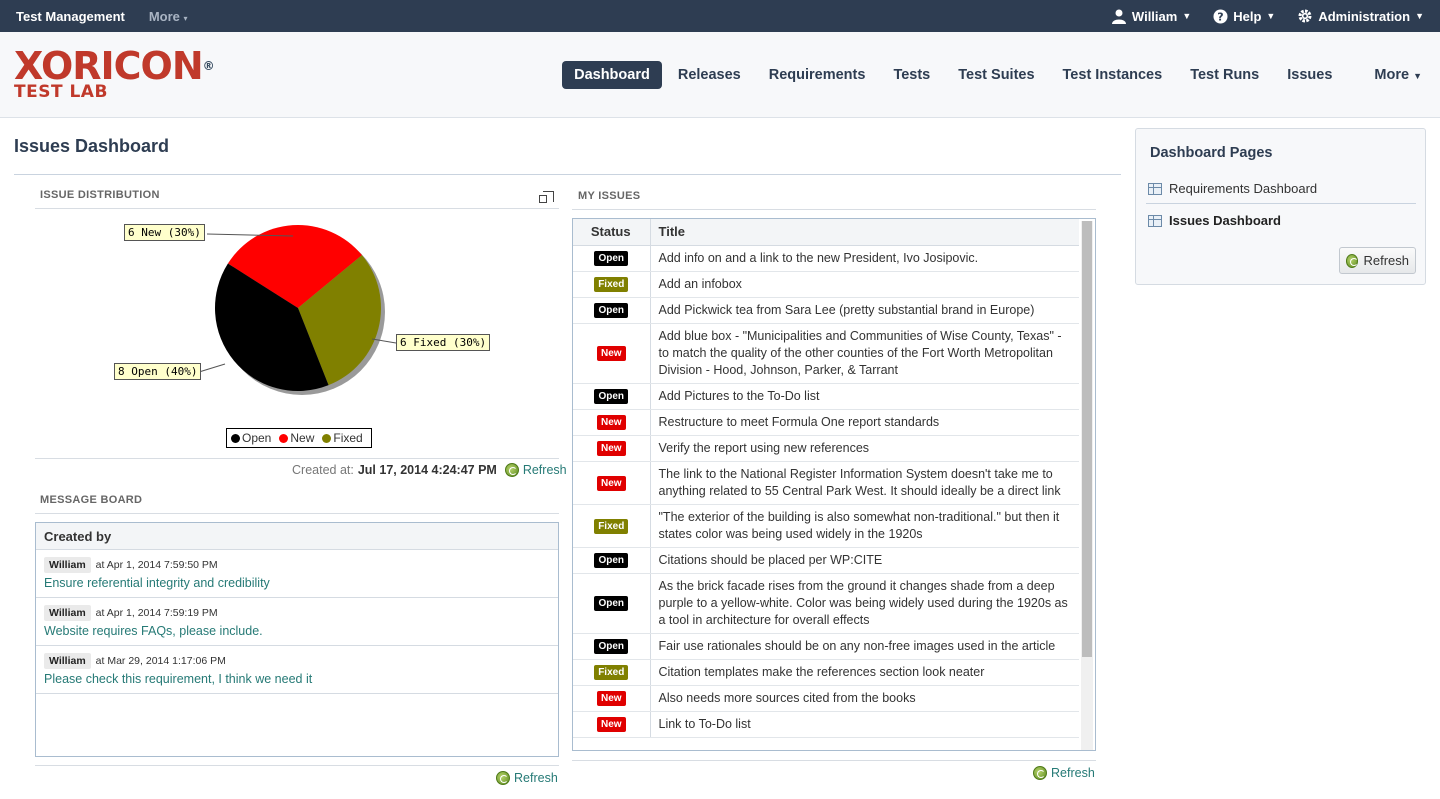 This screenshot has width=1440, height=799. What do you see at coordinates (1225, 75) in the screenshot?
I see `nav-test-runs: Test Runs` at bounding box center [1225, 75].